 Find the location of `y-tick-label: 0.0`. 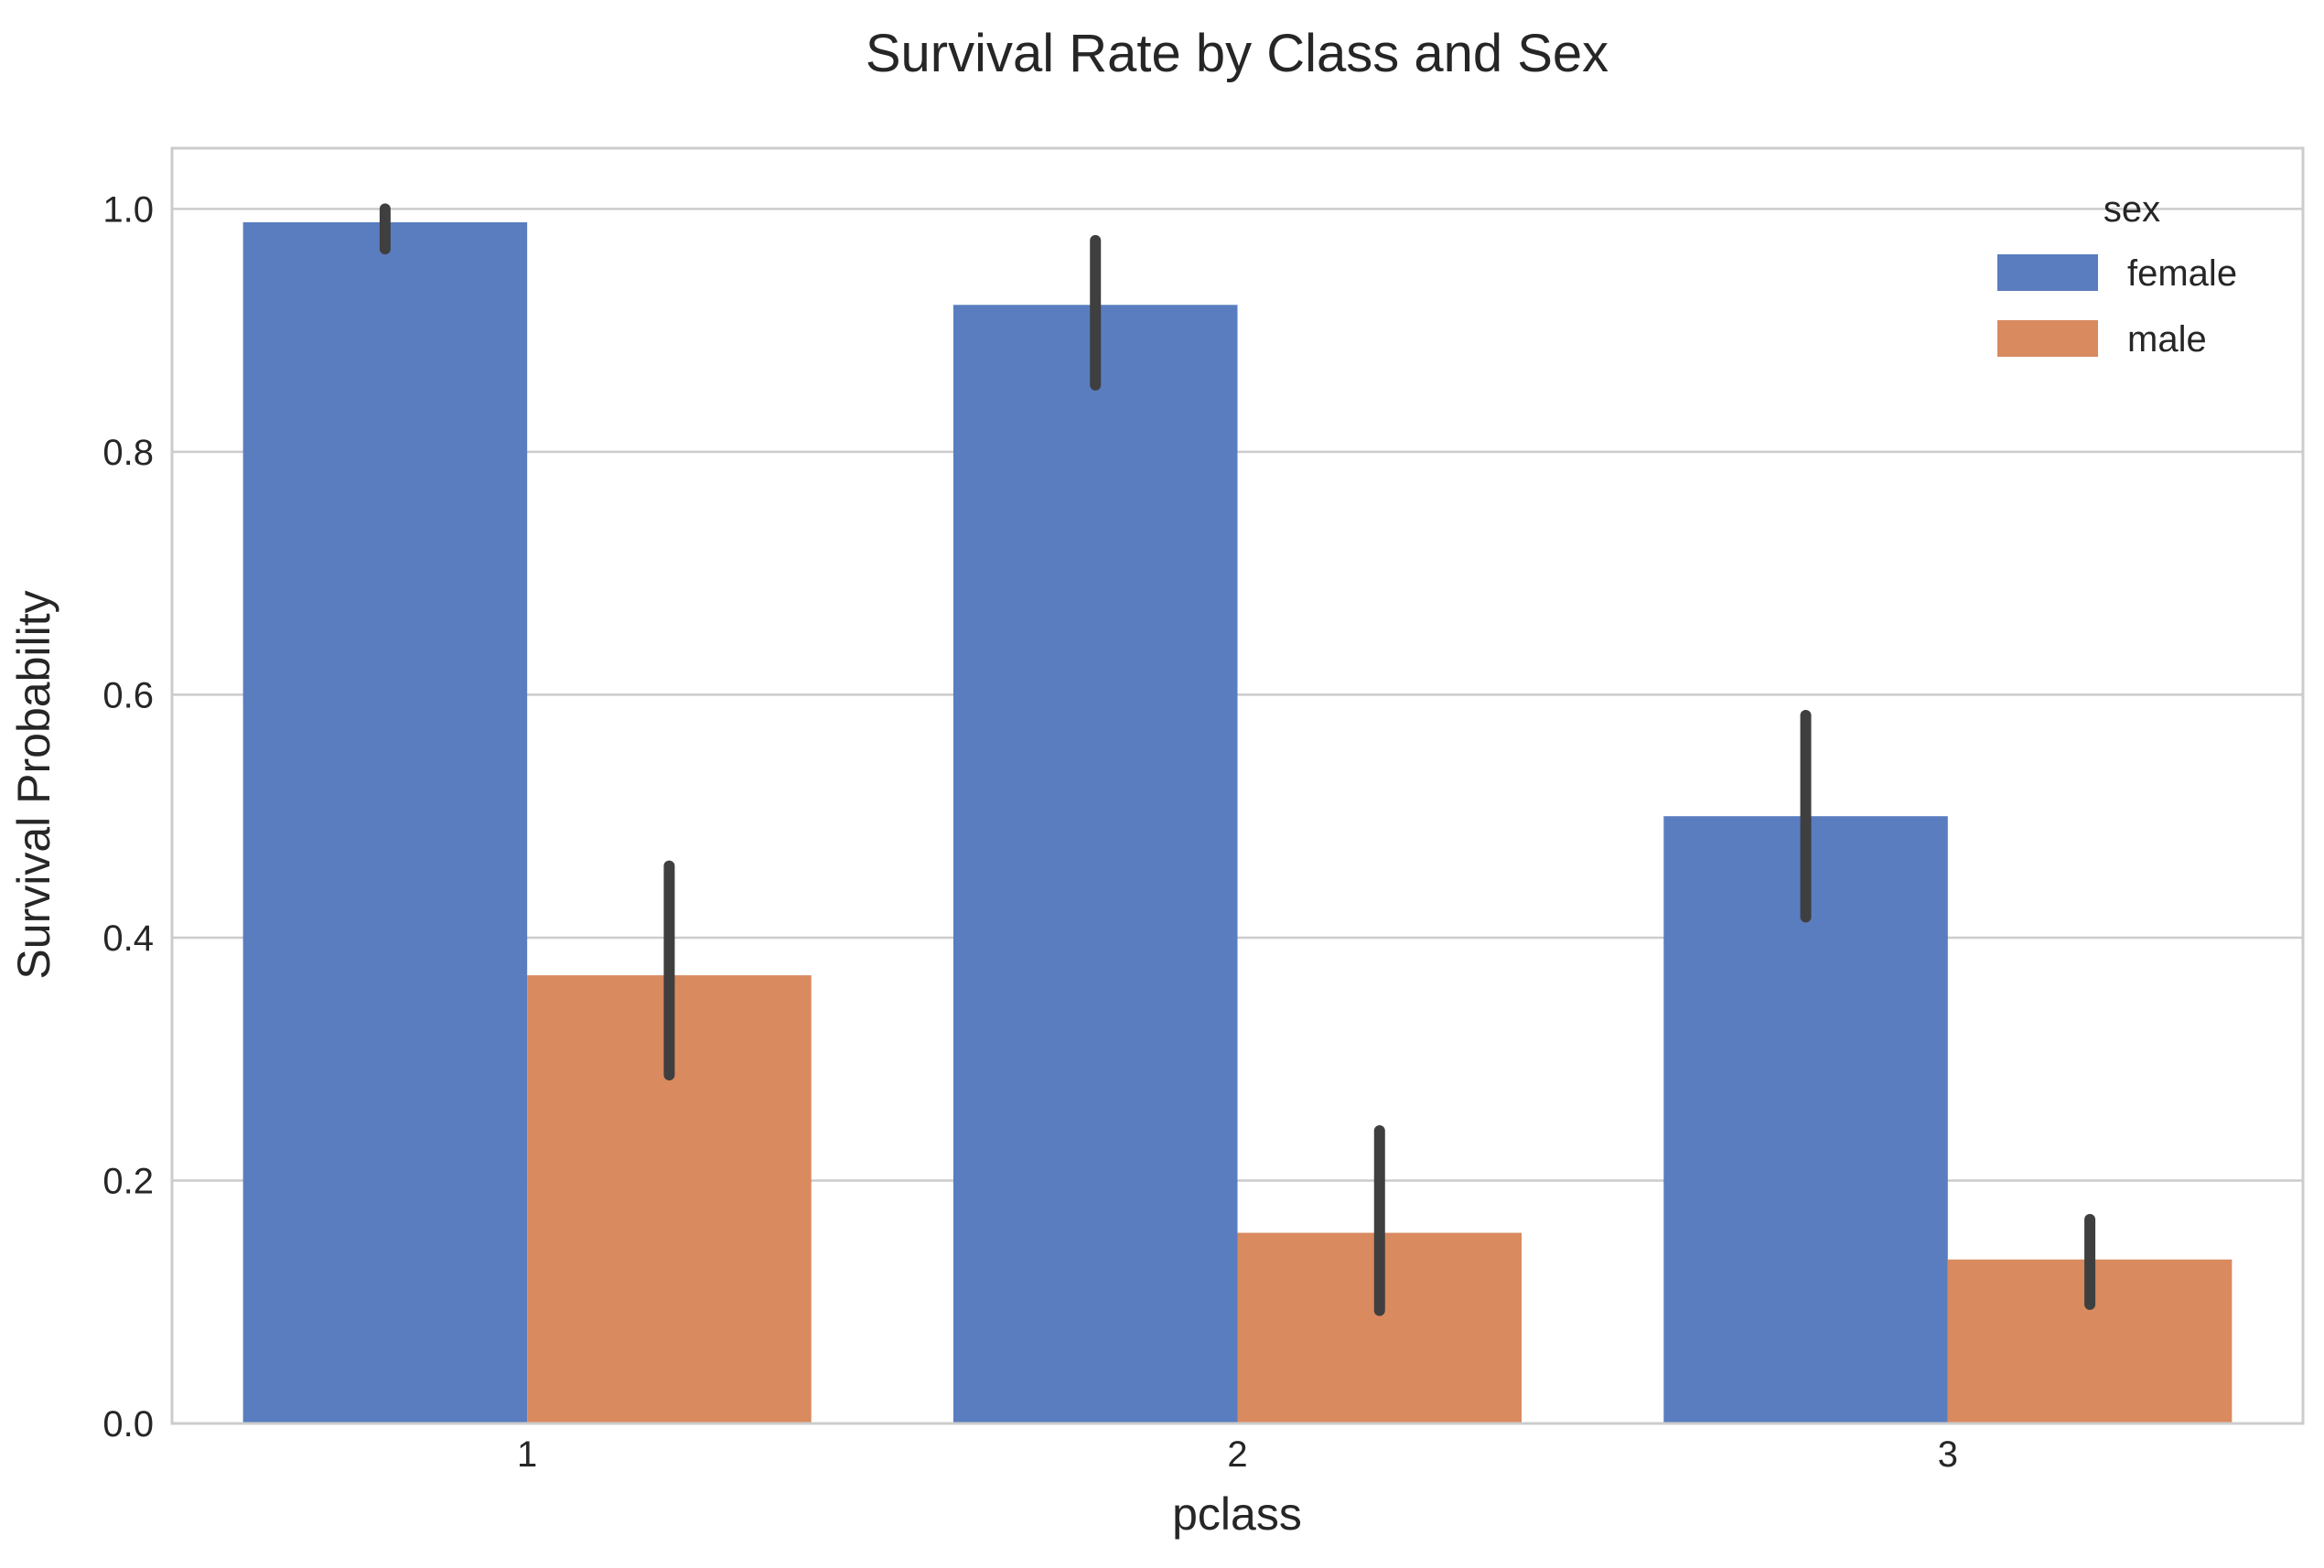

y-tick-label: 0.0 is located at coordinates (128, 1424).